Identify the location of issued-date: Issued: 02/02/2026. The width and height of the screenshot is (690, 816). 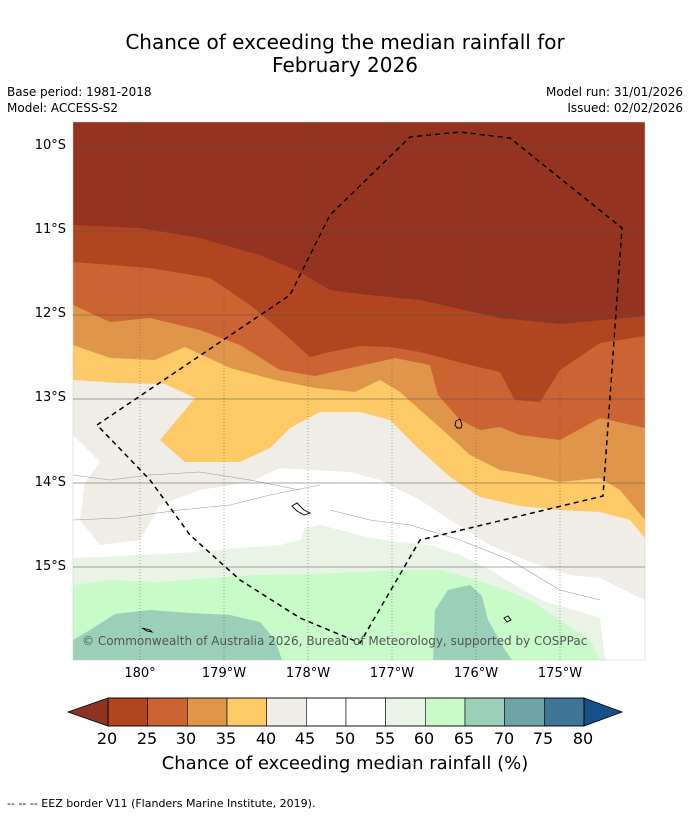
(625, 108).